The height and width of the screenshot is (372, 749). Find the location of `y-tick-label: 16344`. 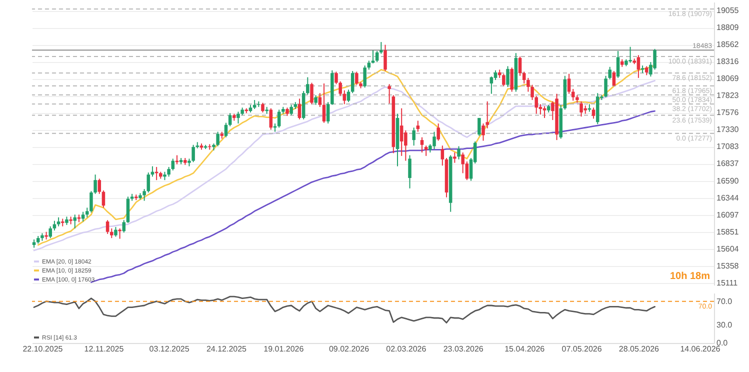

y-tick-label: 16344 is located at coordinates (728, 197).